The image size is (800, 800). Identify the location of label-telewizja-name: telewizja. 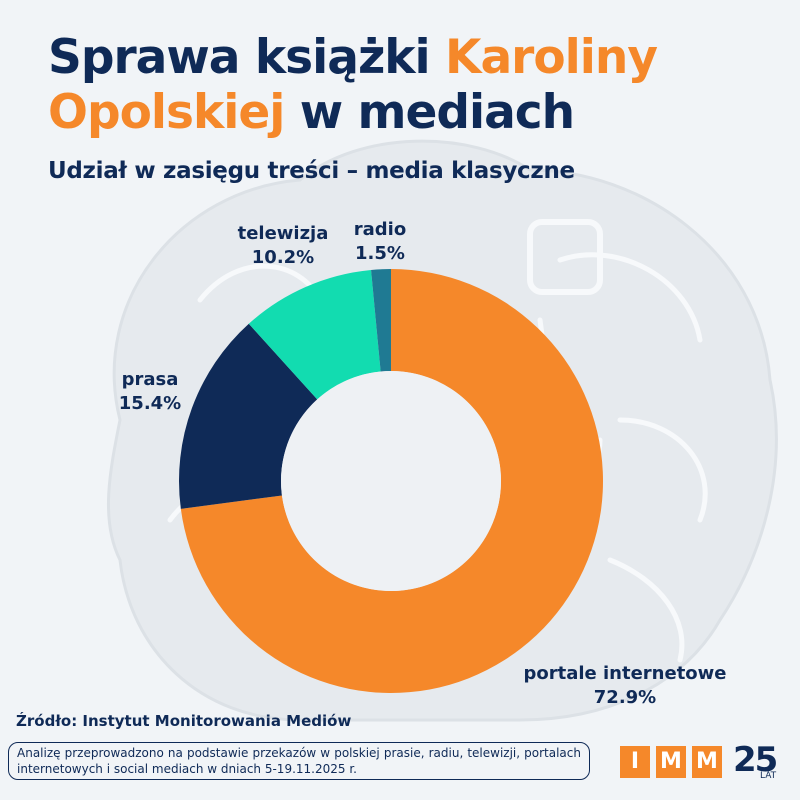
(283, 233).